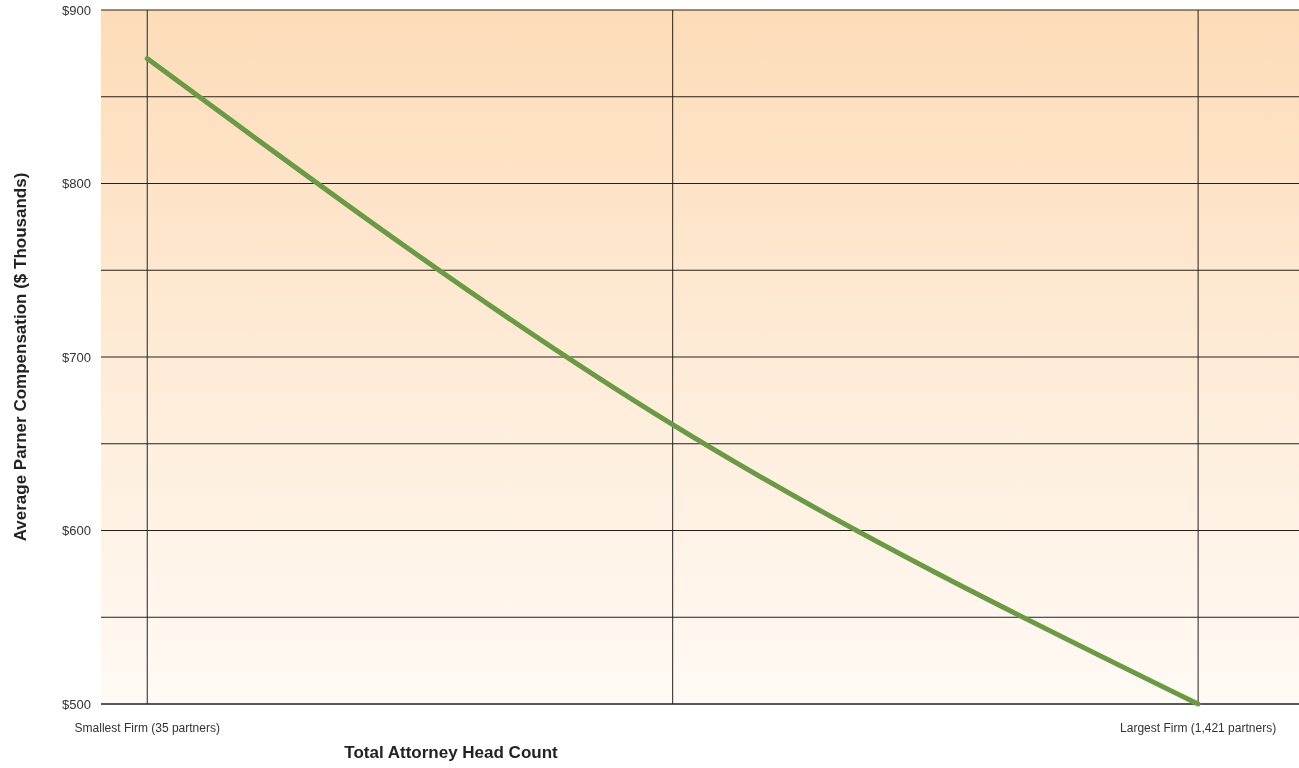 The width and height of the screenshot is (1299, 768). I want to click on x-tick-label: Smallest Firm (35 partners), so click(147, 728).